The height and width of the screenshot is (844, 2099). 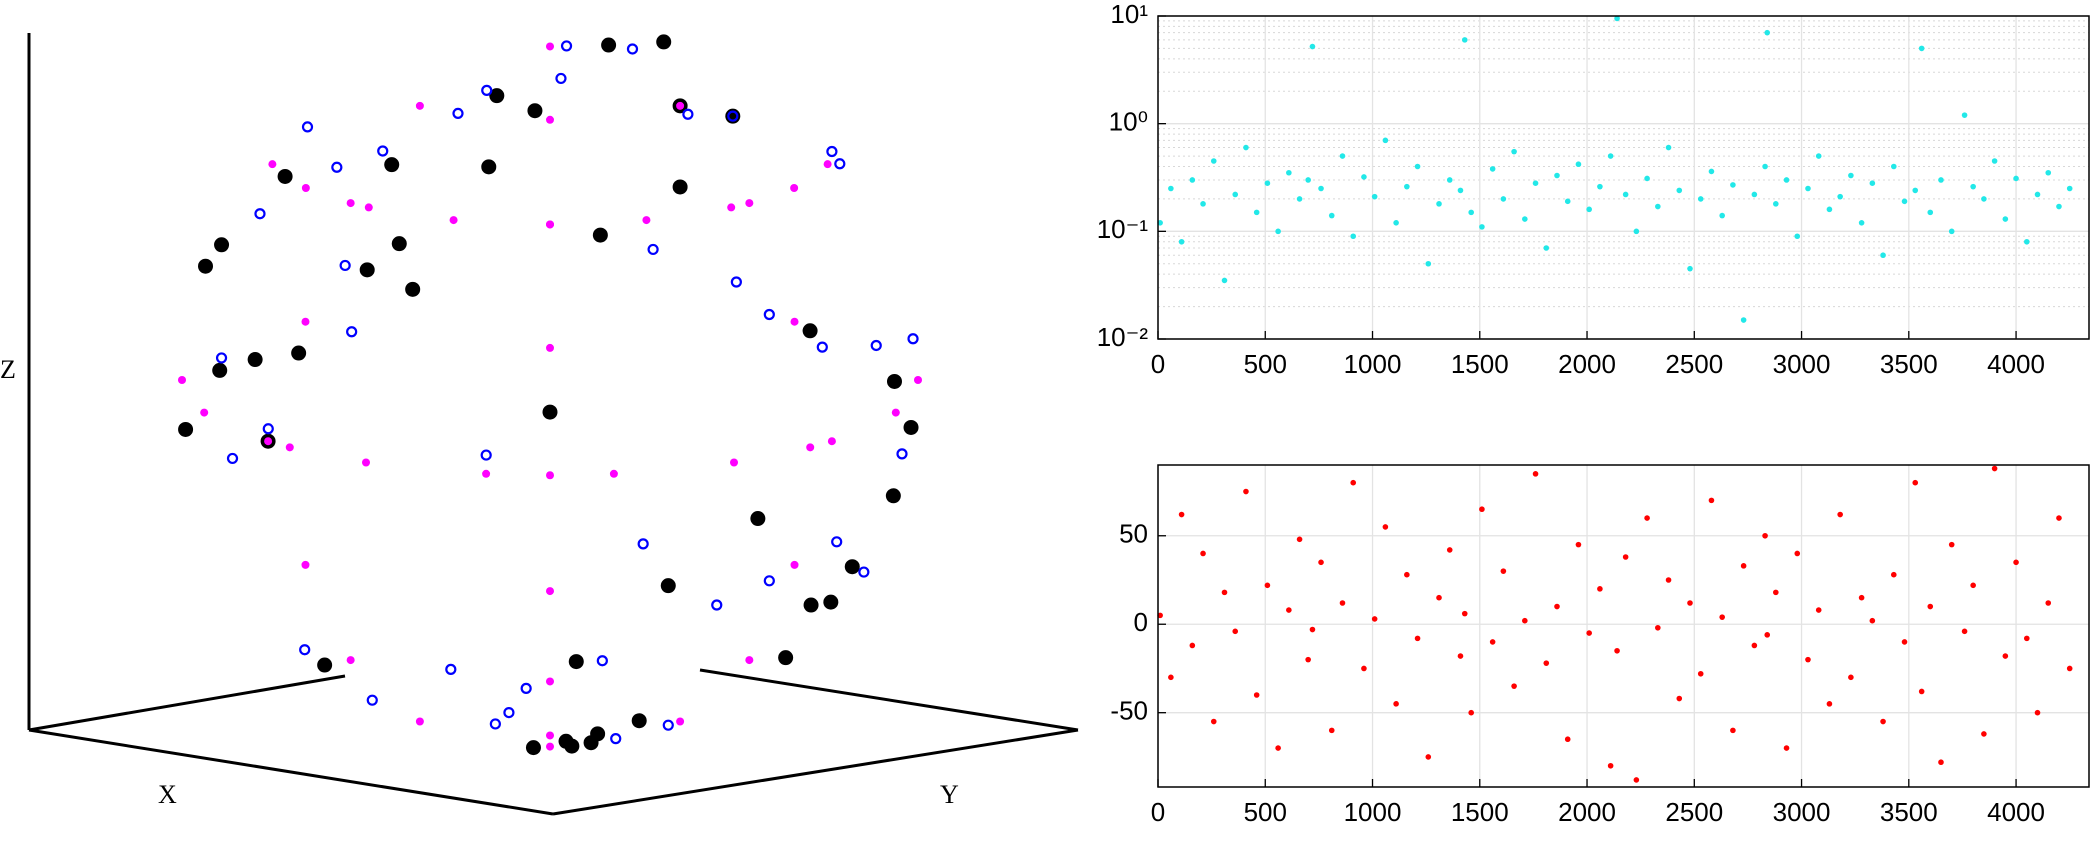 What do you see at coordinates (1587, 812) in the screenshot?
I see `x-tick-label: 2000` at bounding box center [1587, 812].